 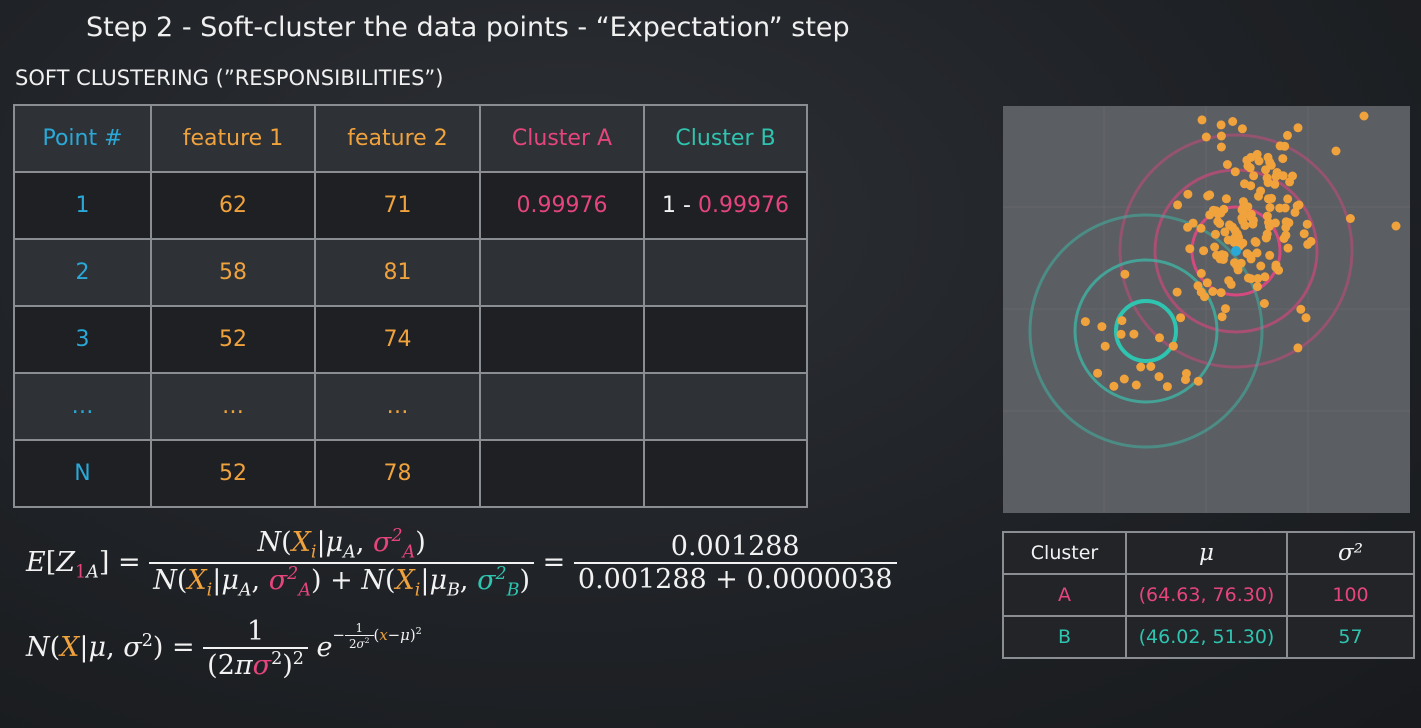 I want to click on cell-feature-2: 74, so click(x=397, y=339).